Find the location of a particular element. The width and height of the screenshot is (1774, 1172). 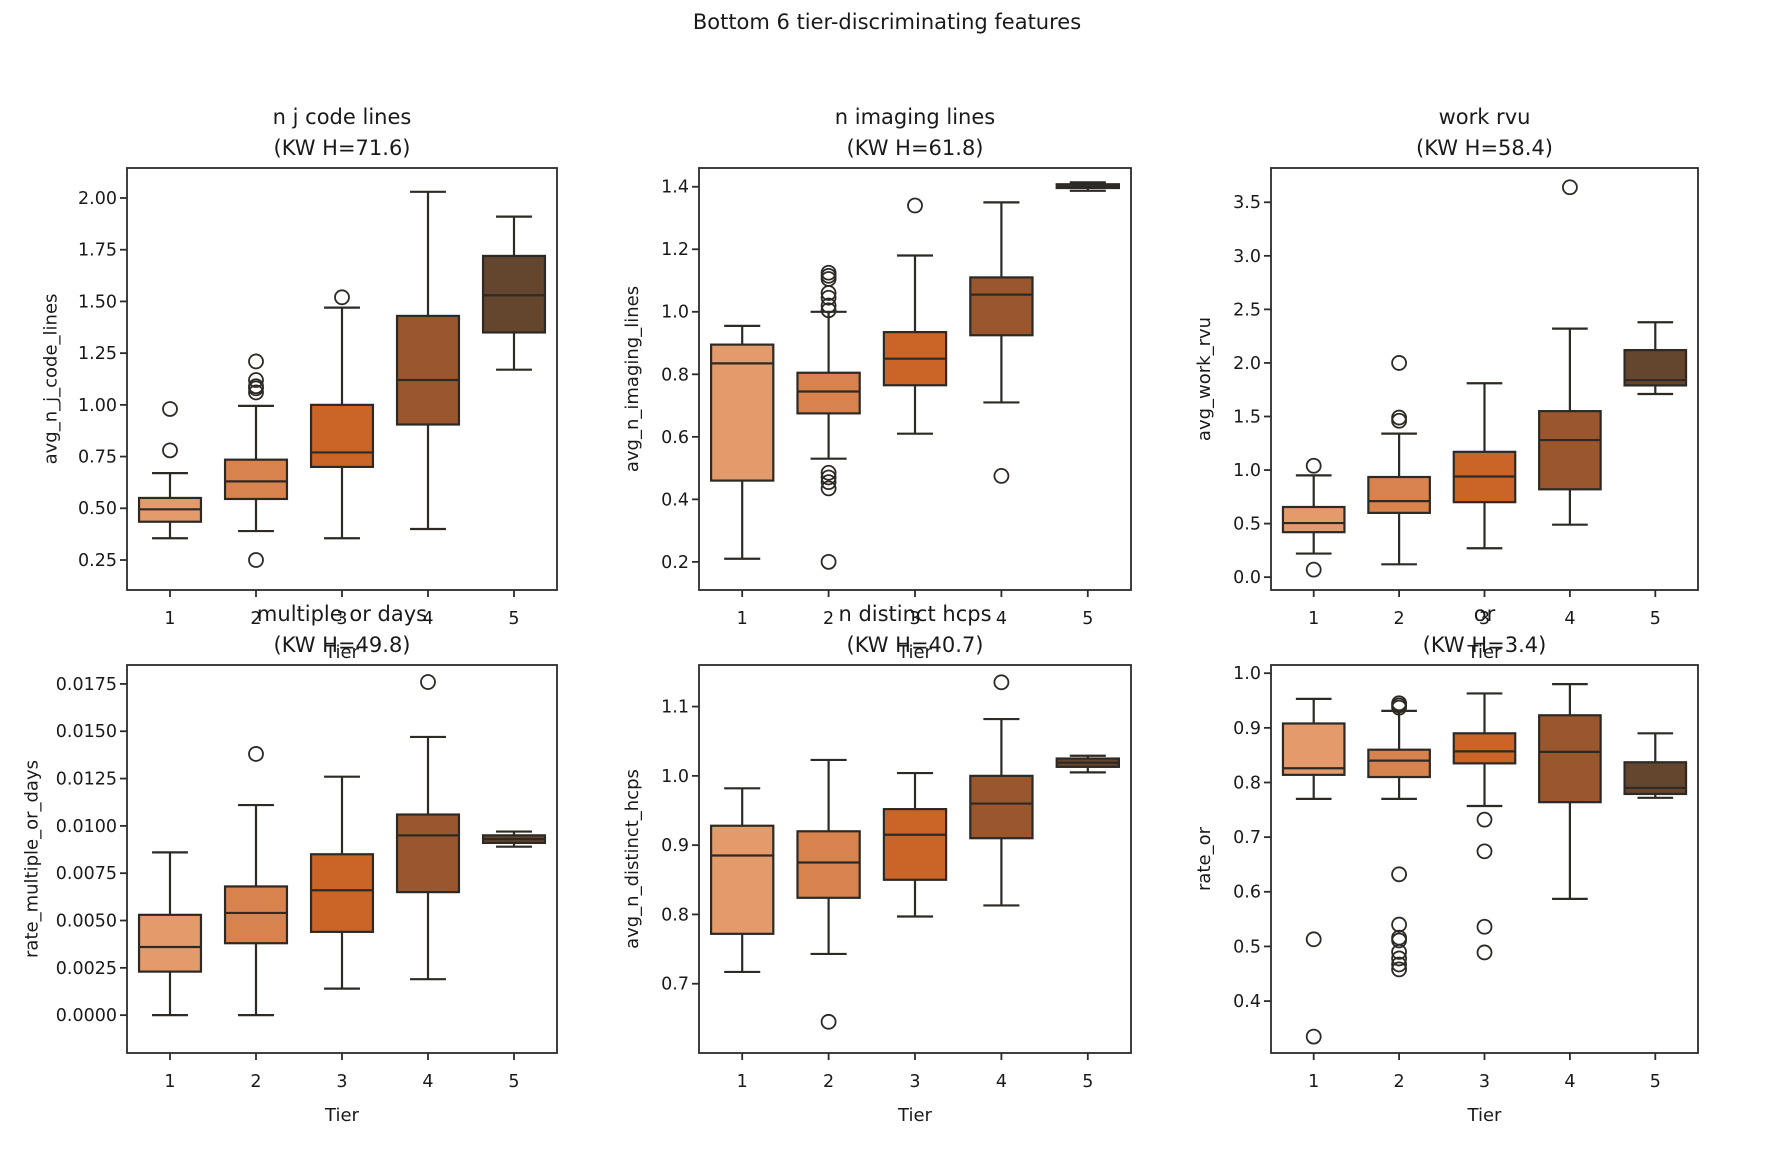

y-tick-label: 0.50 is located at coordinates (97, 509).